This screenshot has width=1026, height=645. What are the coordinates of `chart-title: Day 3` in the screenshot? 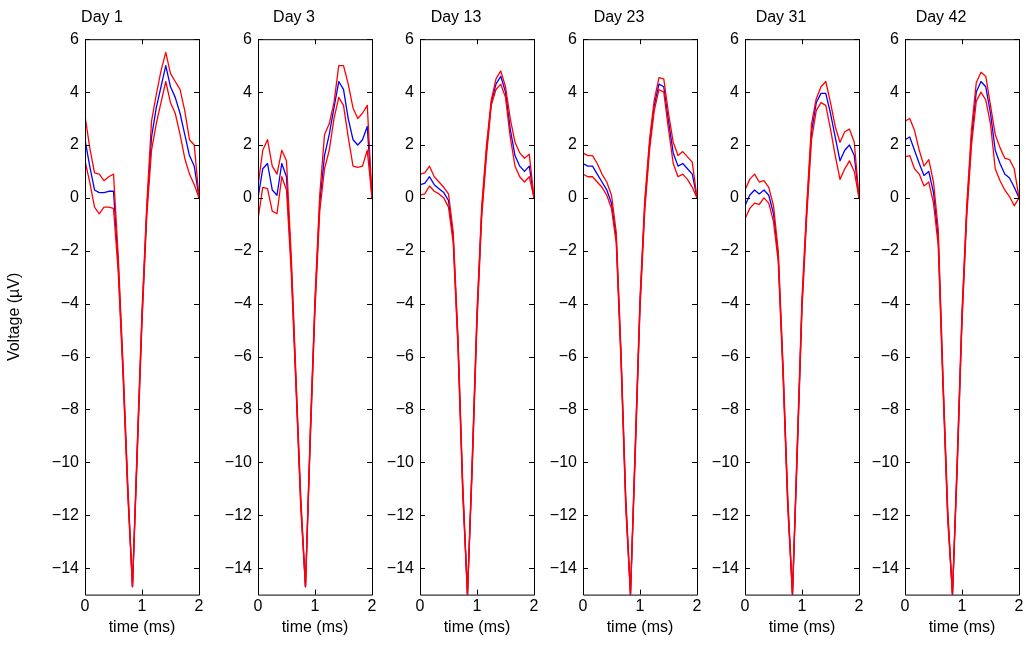 It's located at (294, 17).